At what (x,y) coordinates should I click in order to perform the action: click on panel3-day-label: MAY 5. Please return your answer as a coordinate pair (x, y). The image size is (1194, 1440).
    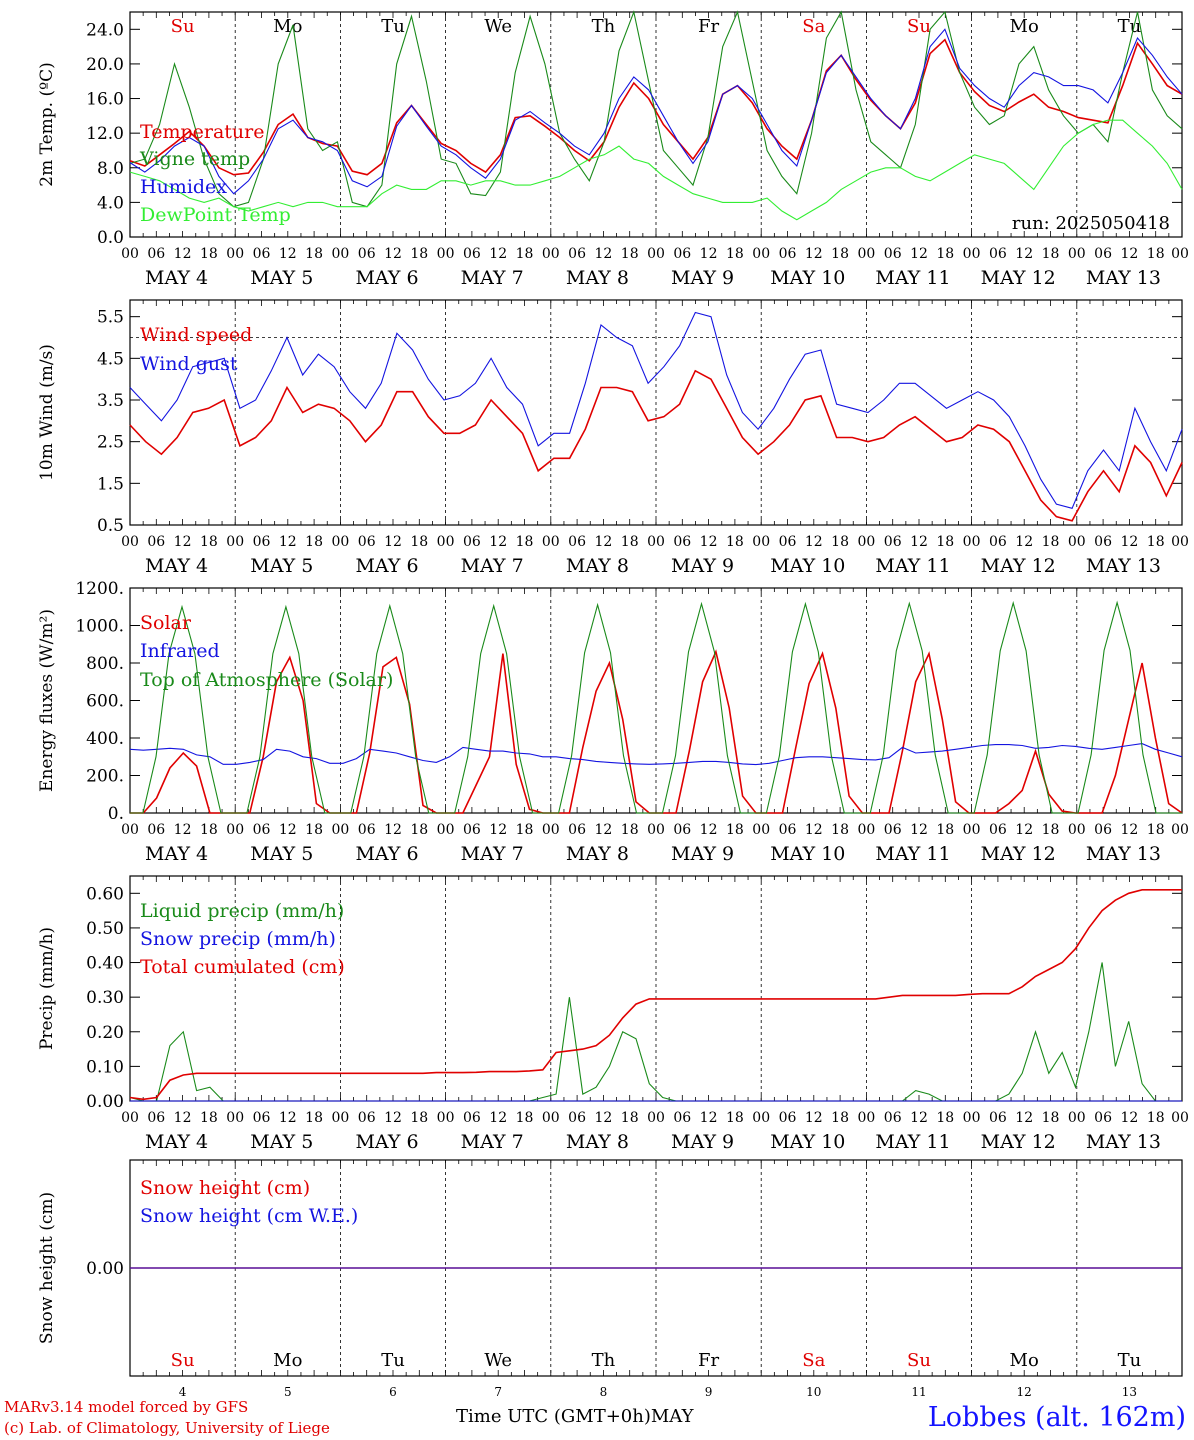
    Looking at the image, I should click on (281, 854).